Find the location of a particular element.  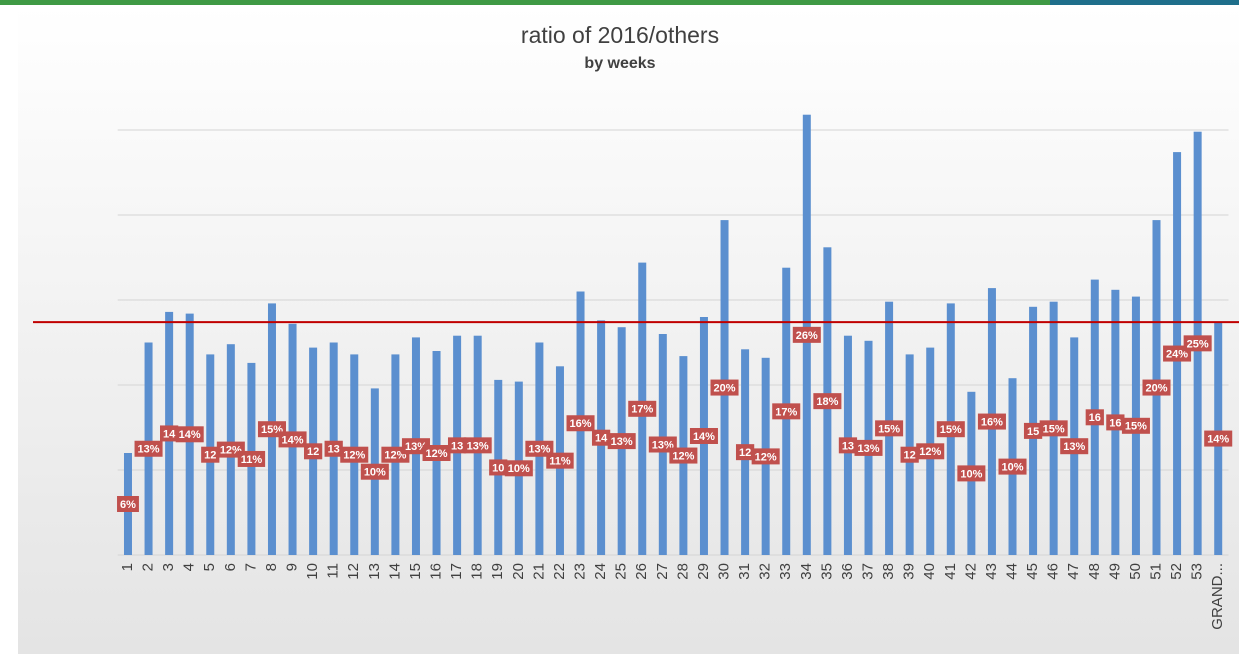

data-label: 16 is located at coordinates (1115, 423).